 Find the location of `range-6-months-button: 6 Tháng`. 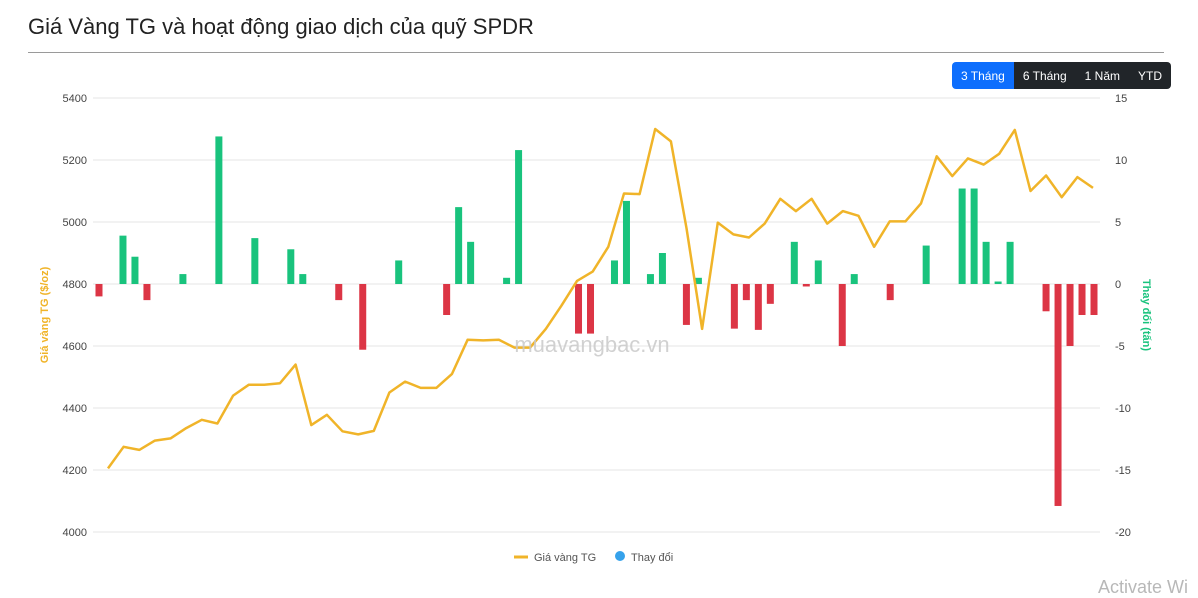

range-6-months-button: 6 Tháng is located at coordinates (1044, 75).